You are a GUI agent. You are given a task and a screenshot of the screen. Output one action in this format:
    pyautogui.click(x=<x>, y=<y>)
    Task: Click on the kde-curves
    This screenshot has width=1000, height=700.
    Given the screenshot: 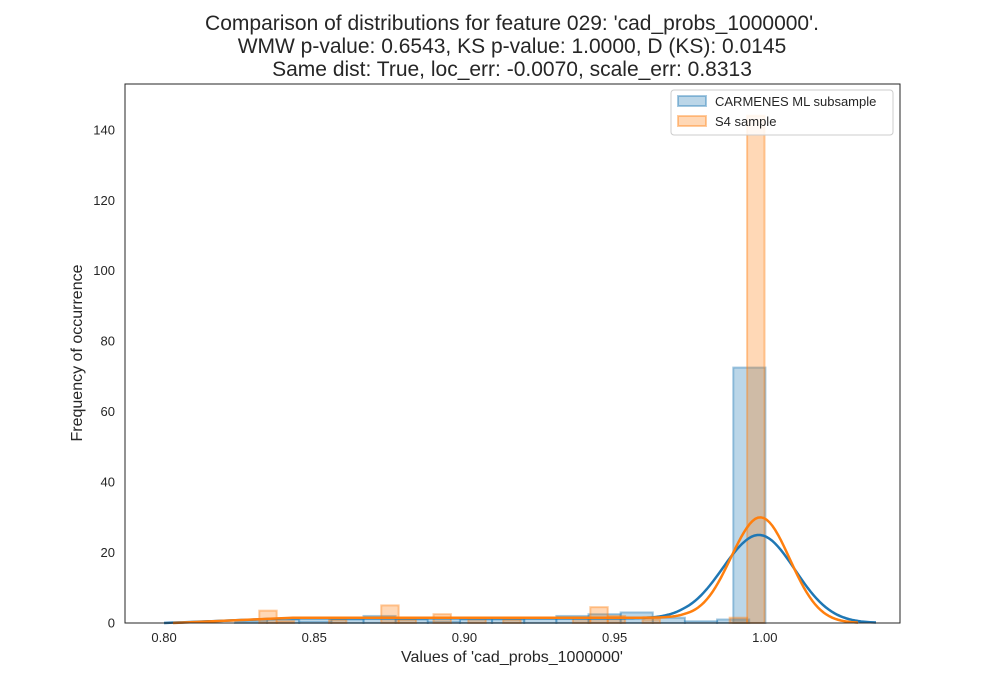 What is the action you would take?
    pyautogui.click(x=520, y=570)
    